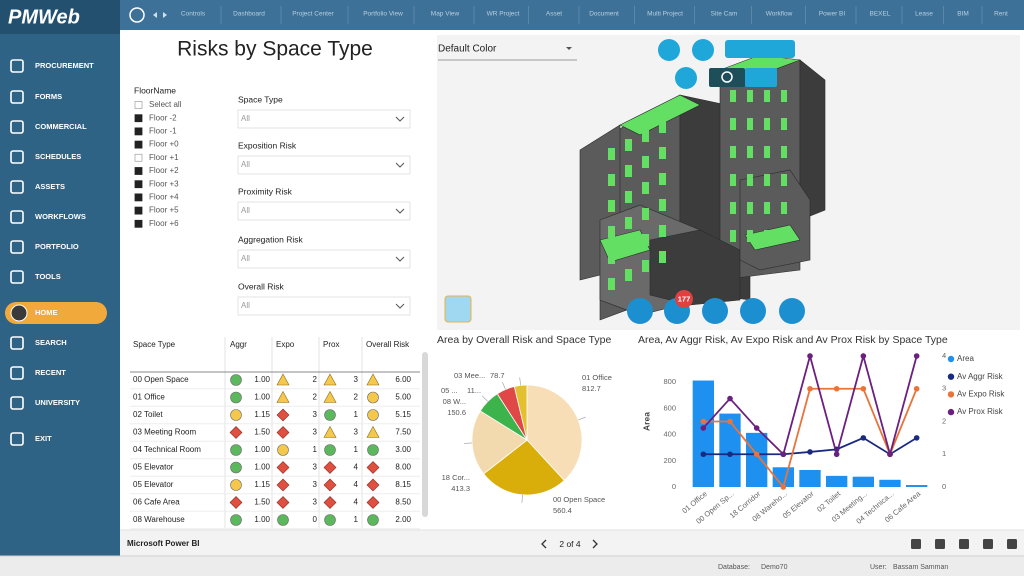 This screenshot has height=576, width=1024. Describe the element at coordinates (48, 276) in the screenshot. I see `menu-item: TOOLS` at that location.